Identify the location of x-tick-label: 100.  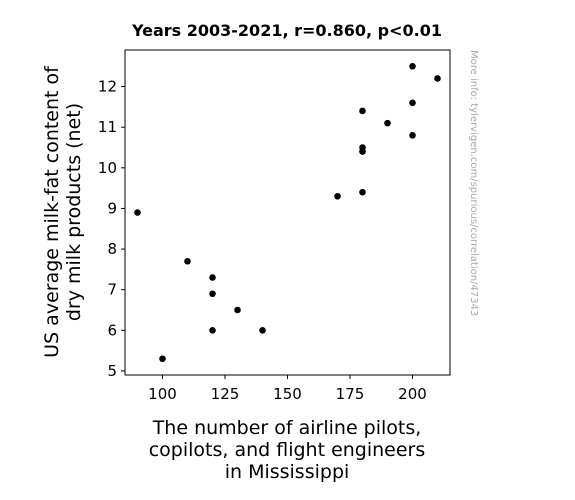
(162, 394).